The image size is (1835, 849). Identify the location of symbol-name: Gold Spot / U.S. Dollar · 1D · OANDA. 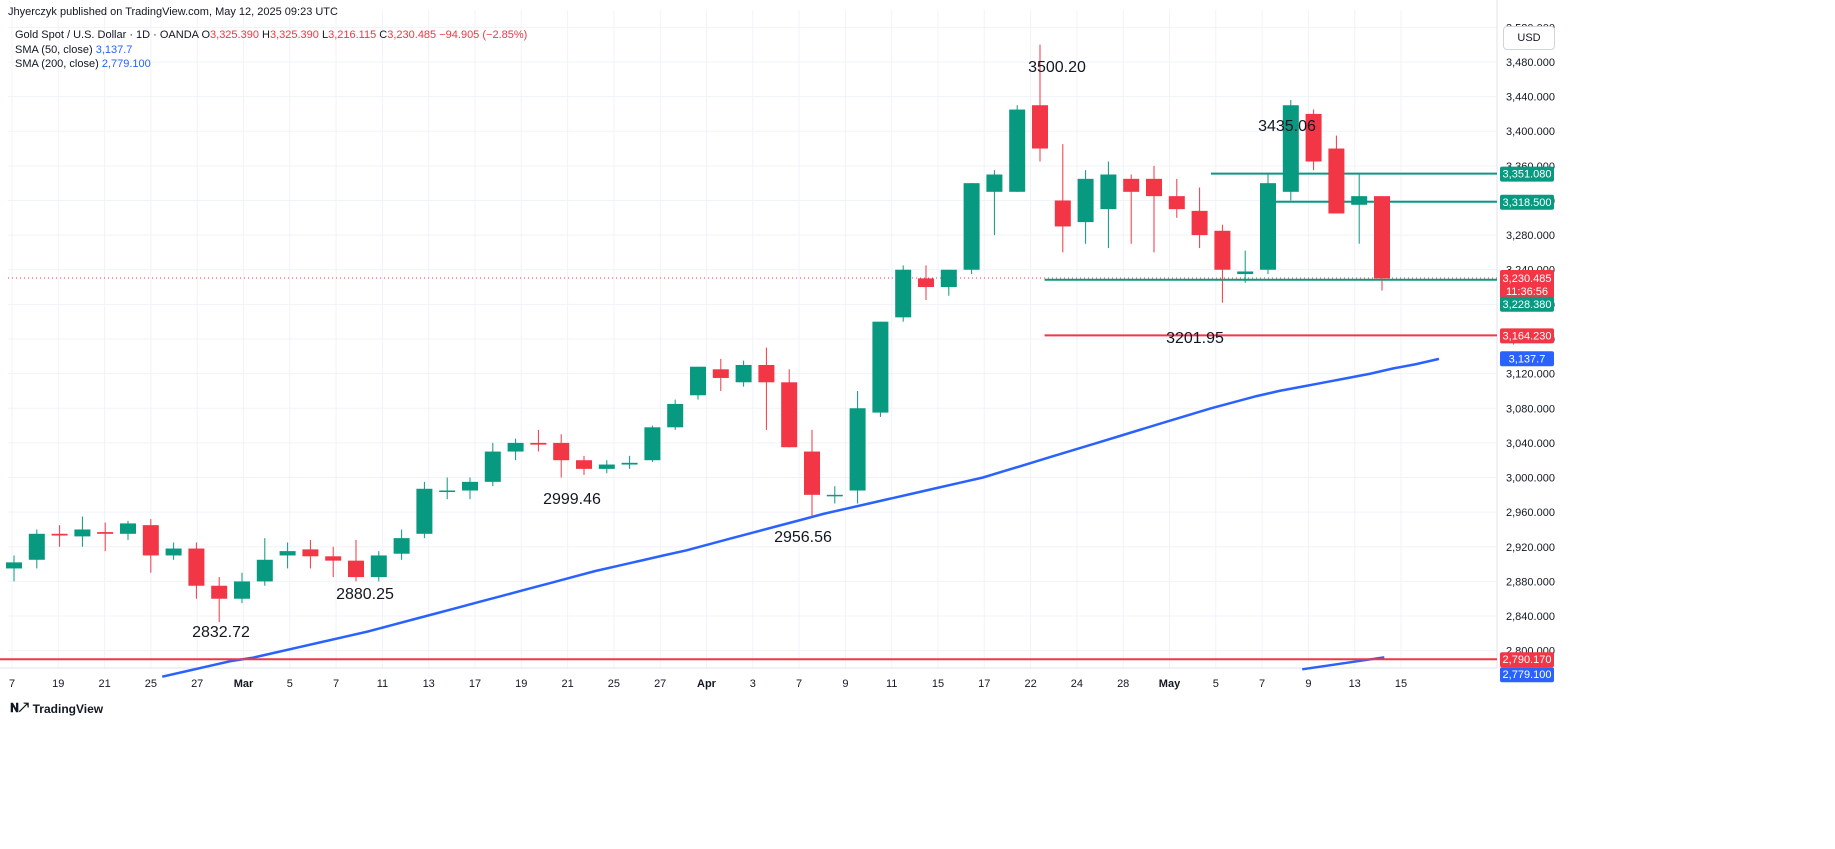
(107, 35).